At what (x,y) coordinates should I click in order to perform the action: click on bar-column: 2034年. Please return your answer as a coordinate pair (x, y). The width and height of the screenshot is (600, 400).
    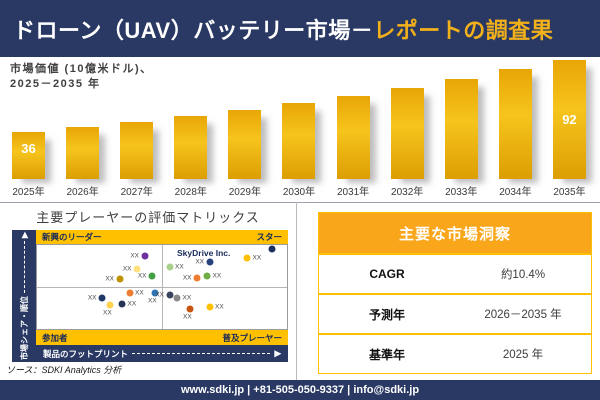
    Looking at the image, I should click on (515, 129).